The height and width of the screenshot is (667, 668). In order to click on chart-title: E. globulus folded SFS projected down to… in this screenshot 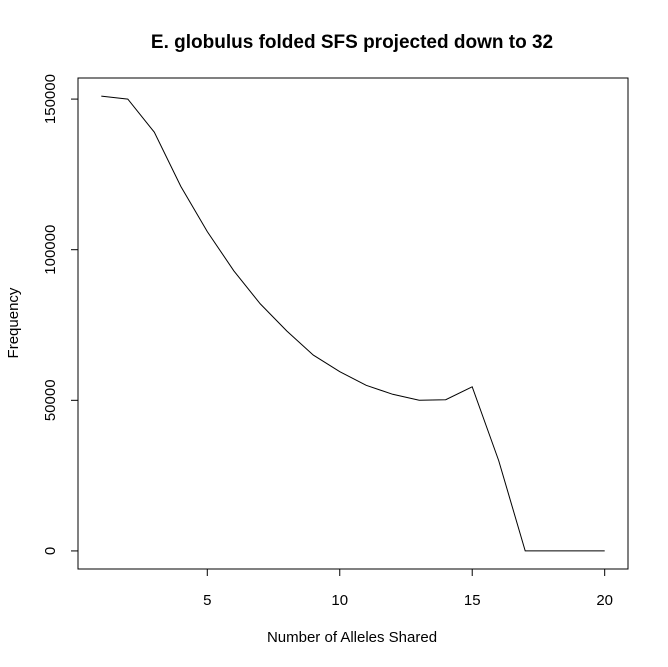, I will do `click(352, 42)`.